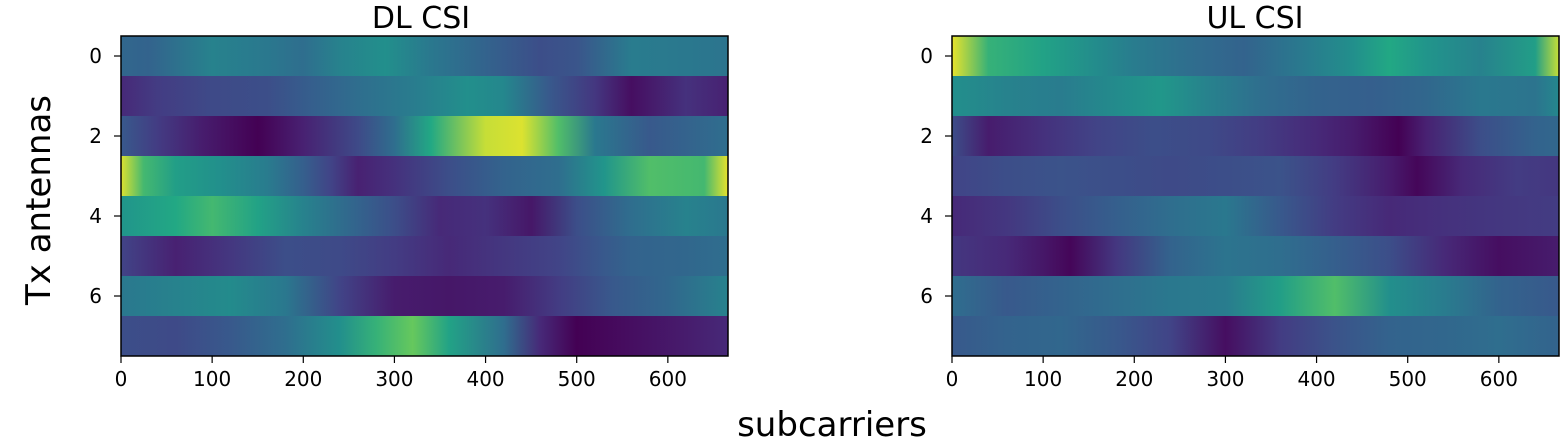 This screenshot has height=445, width=1561. I want to click on chart-title: UL CSI, so click(1254, 18).